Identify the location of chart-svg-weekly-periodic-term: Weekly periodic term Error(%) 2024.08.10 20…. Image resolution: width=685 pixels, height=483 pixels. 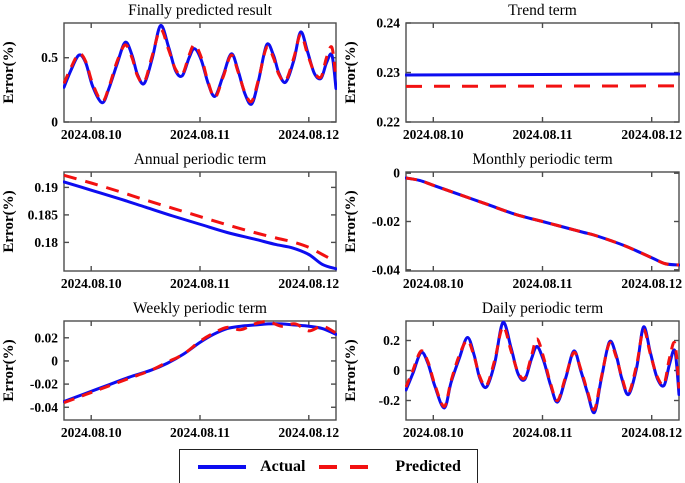
(170, 370).